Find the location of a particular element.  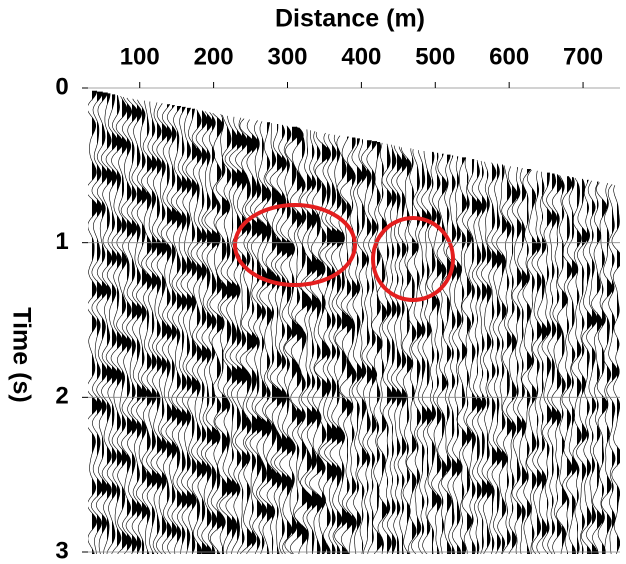

x-tick-label: 600 is located at coordinates (509, 56).